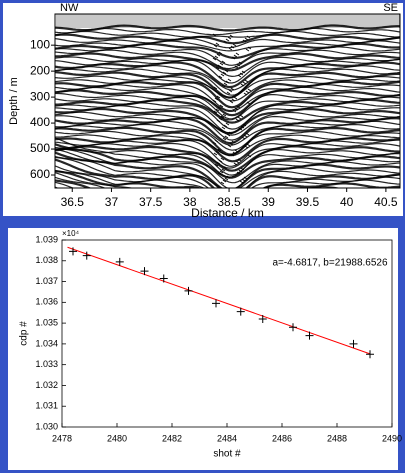 Image resolution: width=405 pixels, height=473 pixels. Describe the element at coordinates (46, 322) in the screenshot. I see `y-tick-label: 1.035` at that location.